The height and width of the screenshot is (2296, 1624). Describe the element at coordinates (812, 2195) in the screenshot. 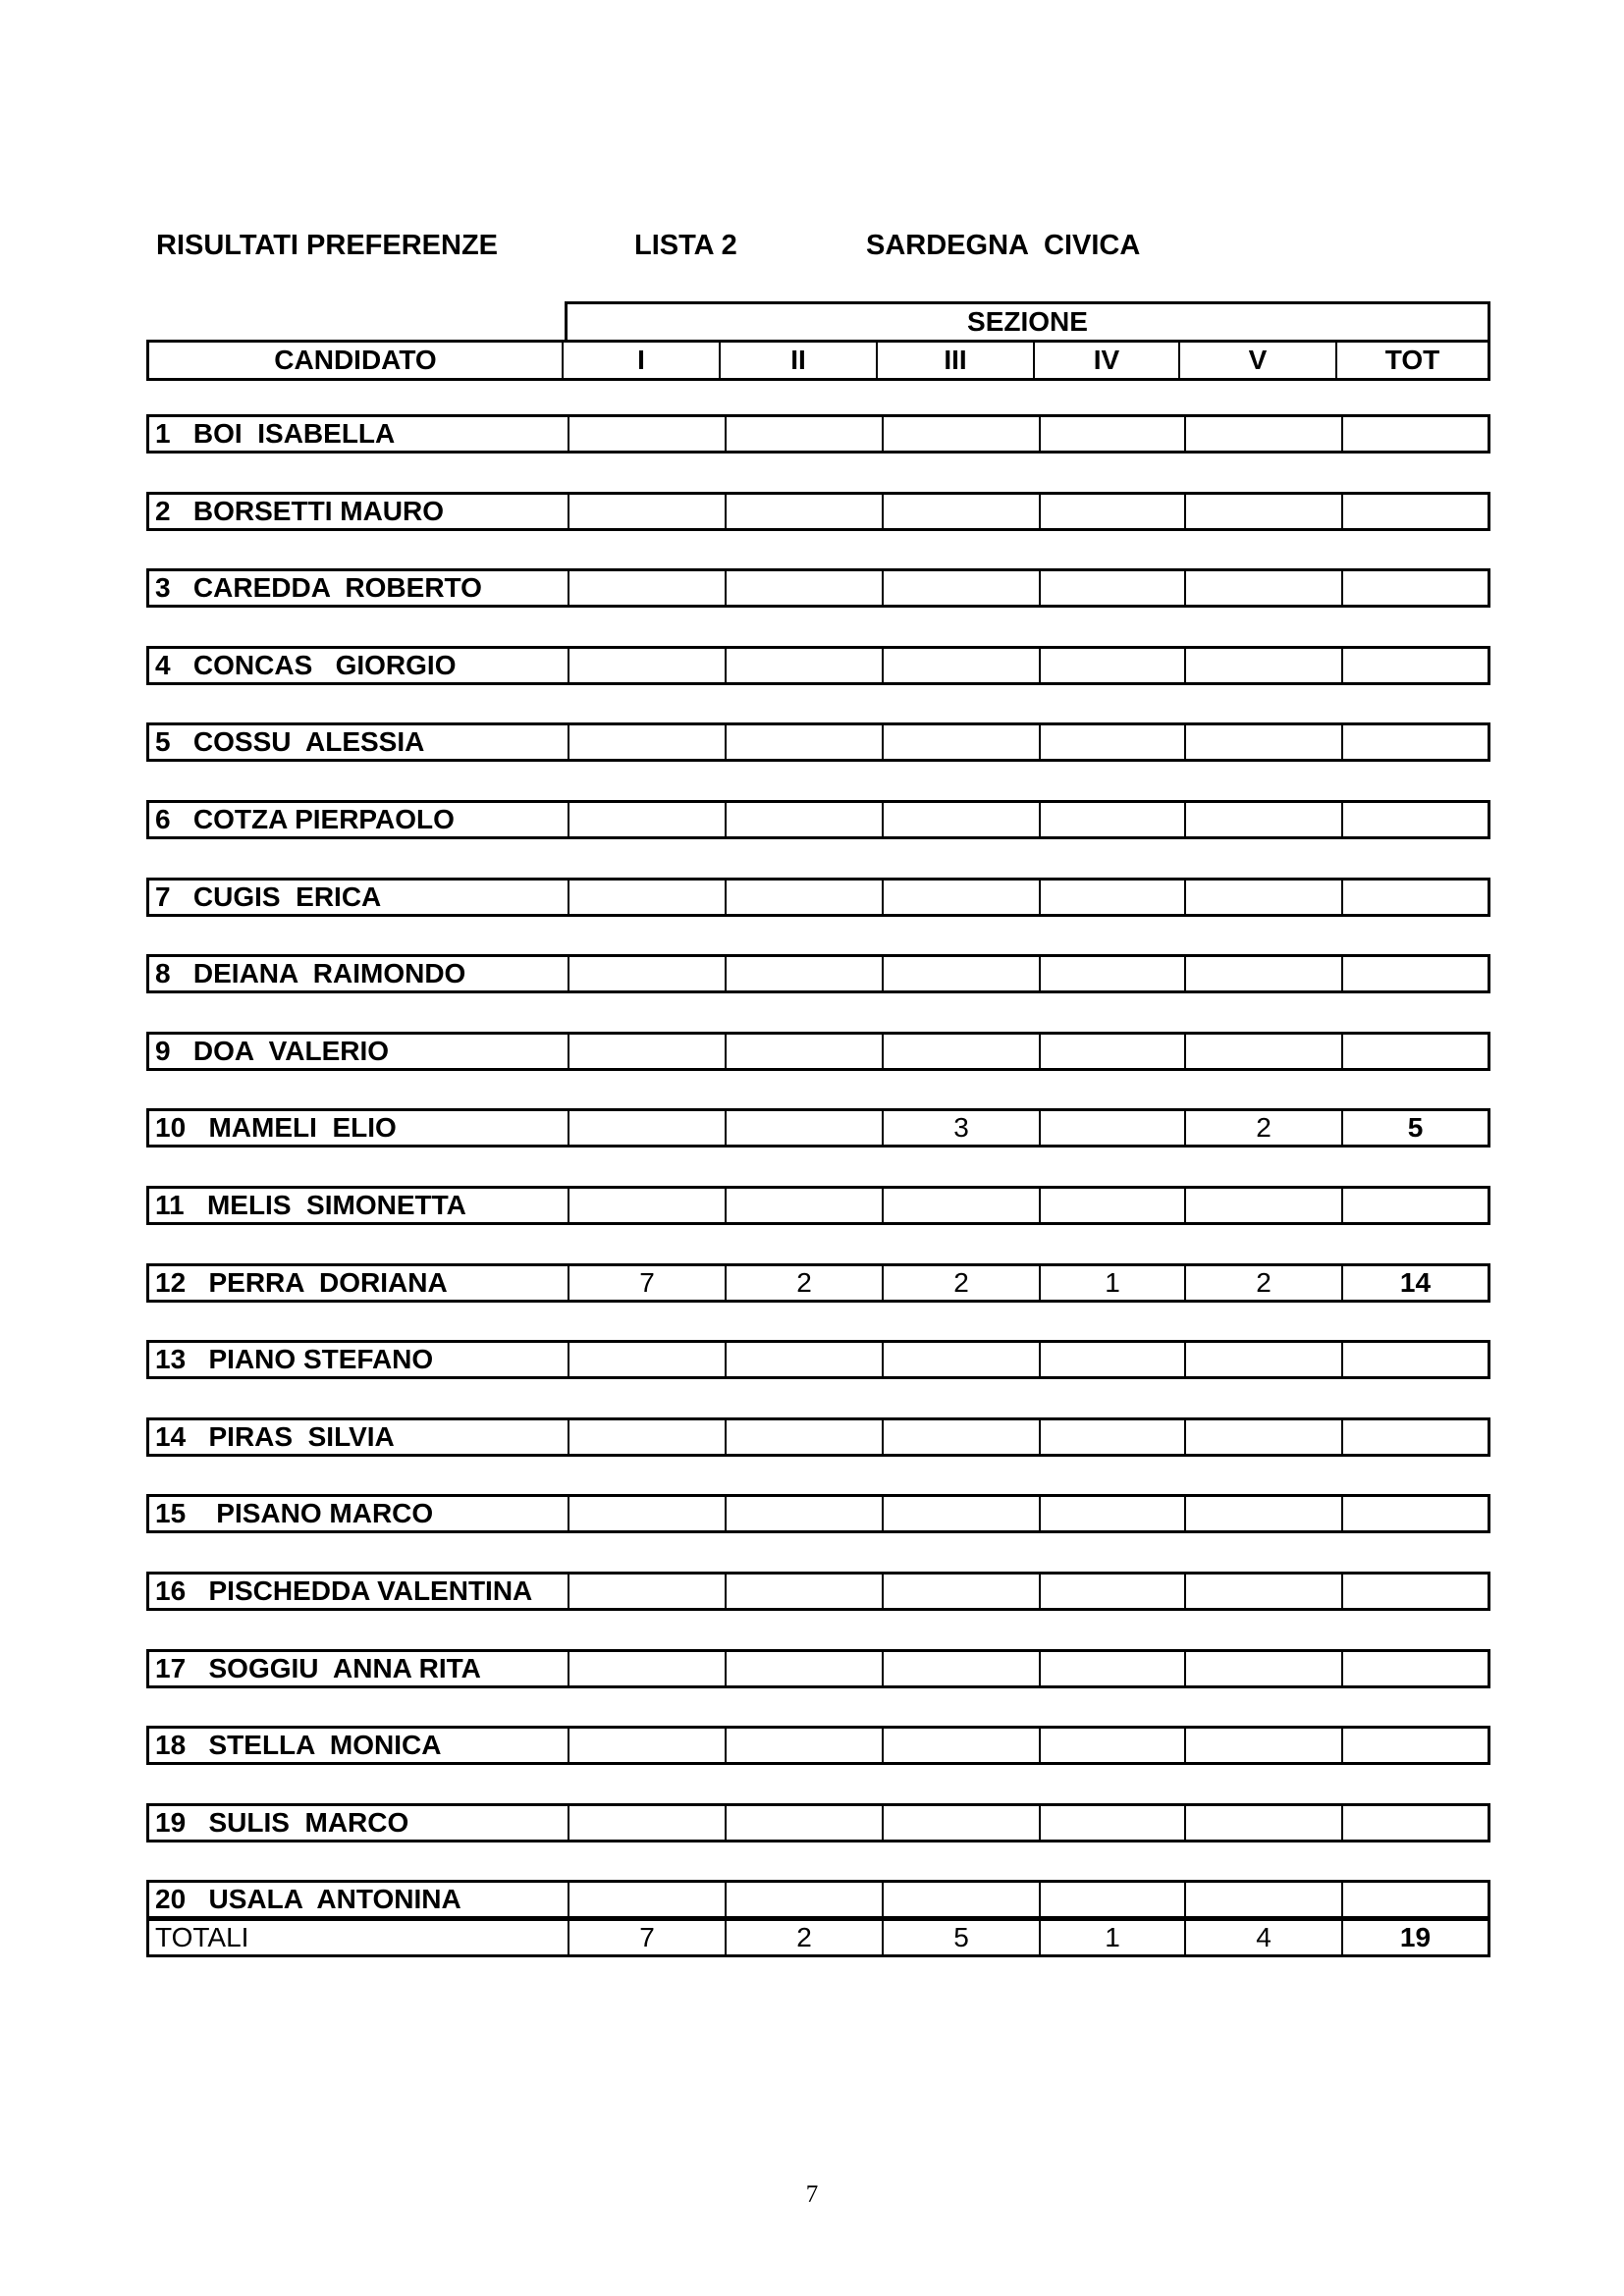

I see `page-number: 7` at that location.